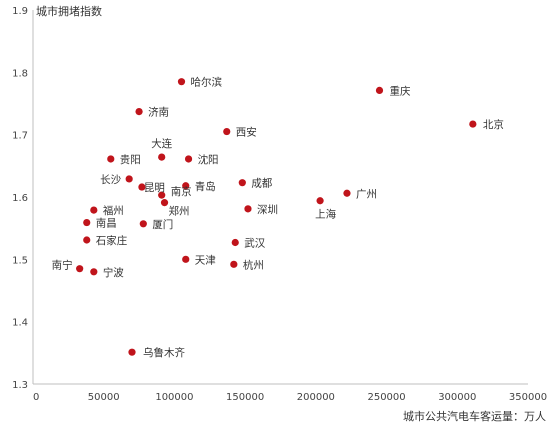 This screenshot has height=425, width=550. I want to click on x-tick-label: 350000, so click(528, 397).